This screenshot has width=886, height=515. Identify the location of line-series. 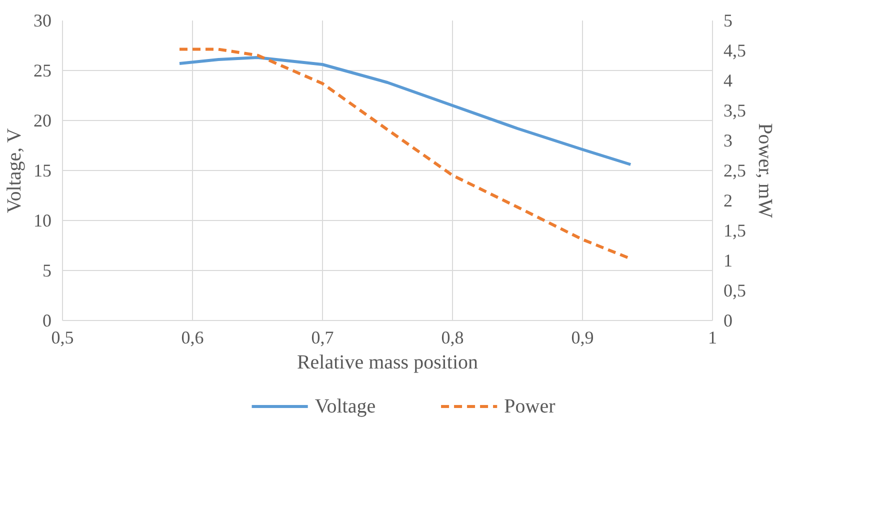
(405, 111).